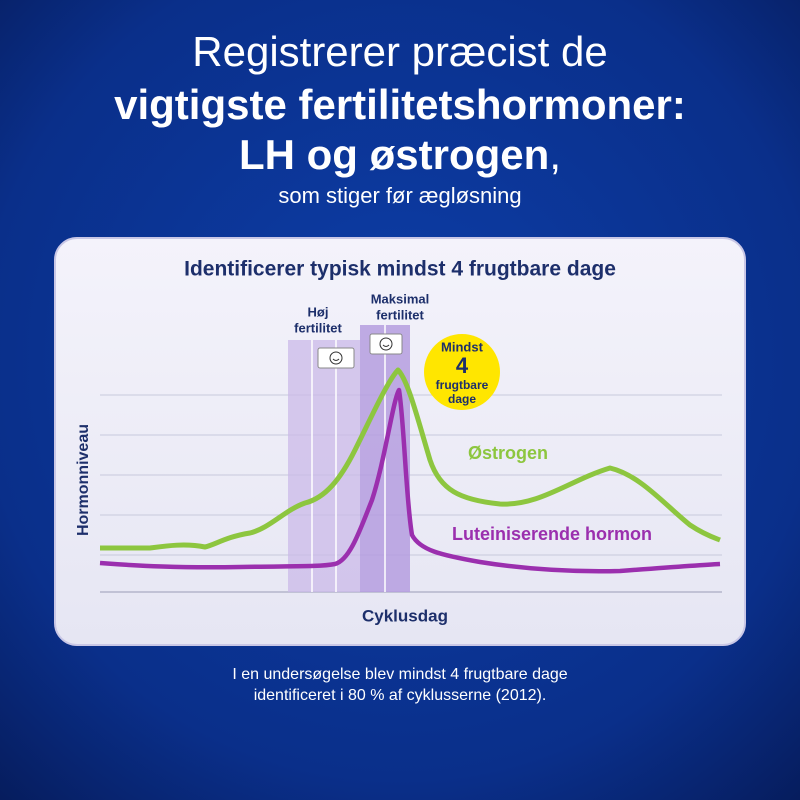 This screenshot has width=800, height=800. I want to click on band-label: Maksimal, so click(400, 298).